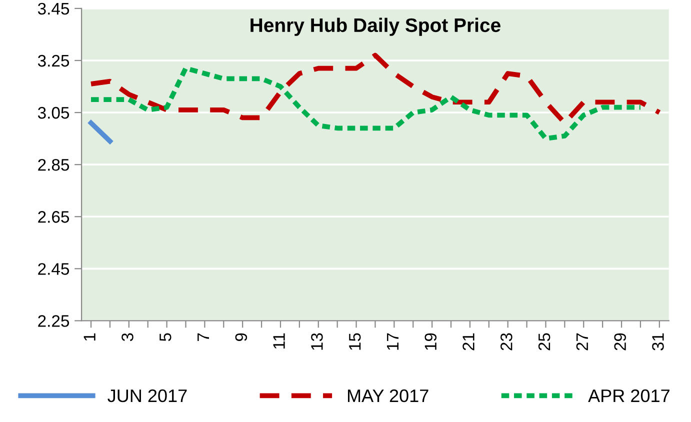 This screenshot has width=691, height=422. Describe the element at coordinates (317, 341) in the screenshot. I see `x-tick-label: 13` at that location.